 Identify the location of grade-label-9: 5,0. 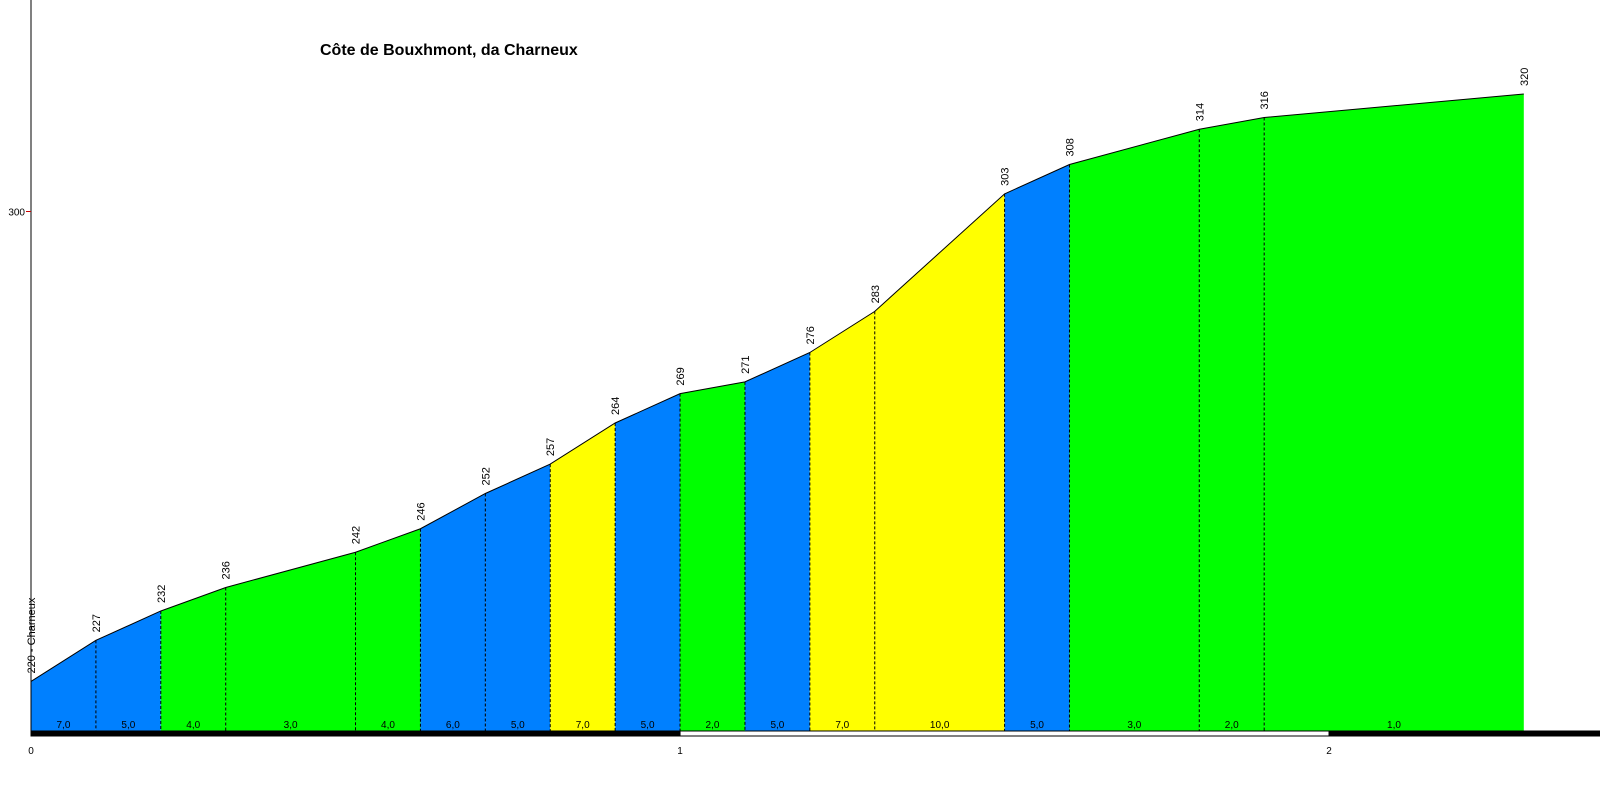
(648, 725).